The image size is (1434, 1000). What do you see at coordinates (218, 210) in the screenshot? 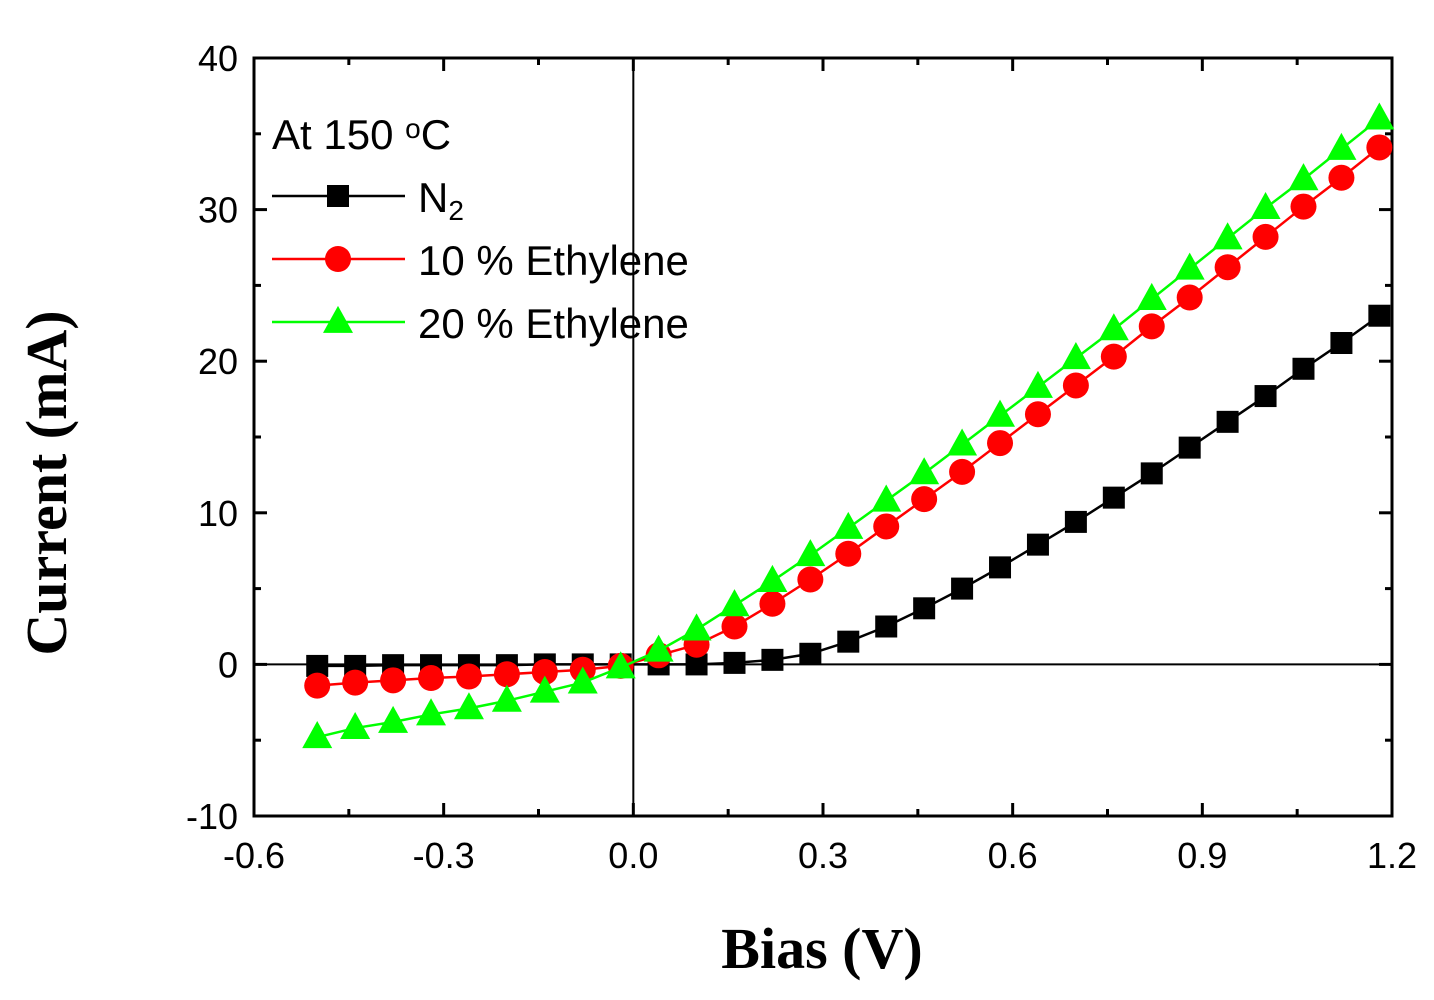
I see `y-tick-label: 30` at bounding box center [218, 210].